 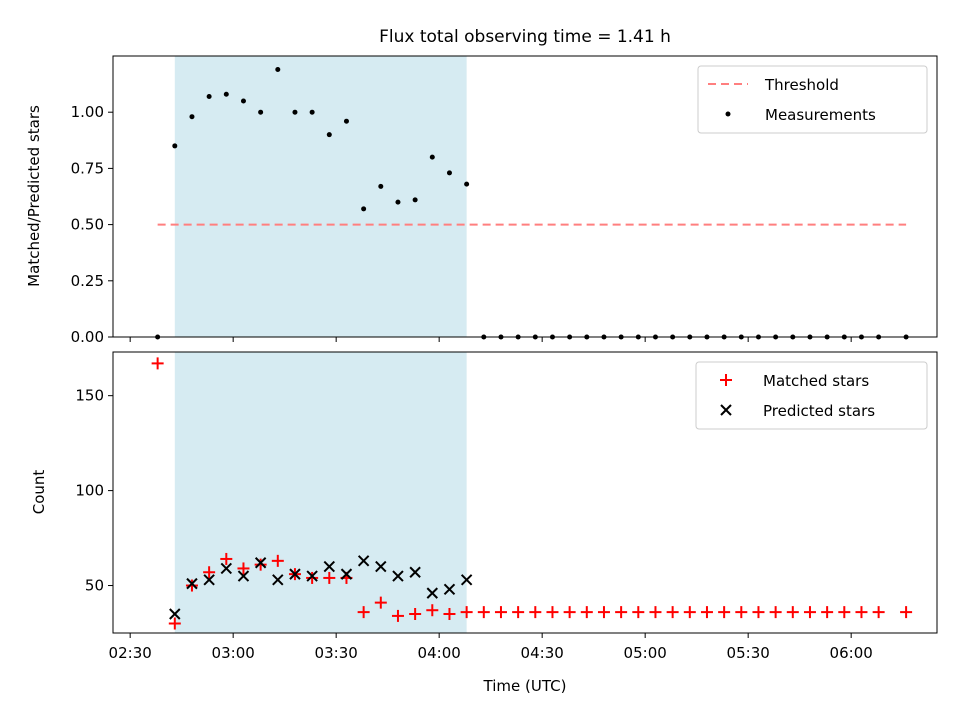 I want to click on y-tick-label: 0.25, so click(x=87, y=281).